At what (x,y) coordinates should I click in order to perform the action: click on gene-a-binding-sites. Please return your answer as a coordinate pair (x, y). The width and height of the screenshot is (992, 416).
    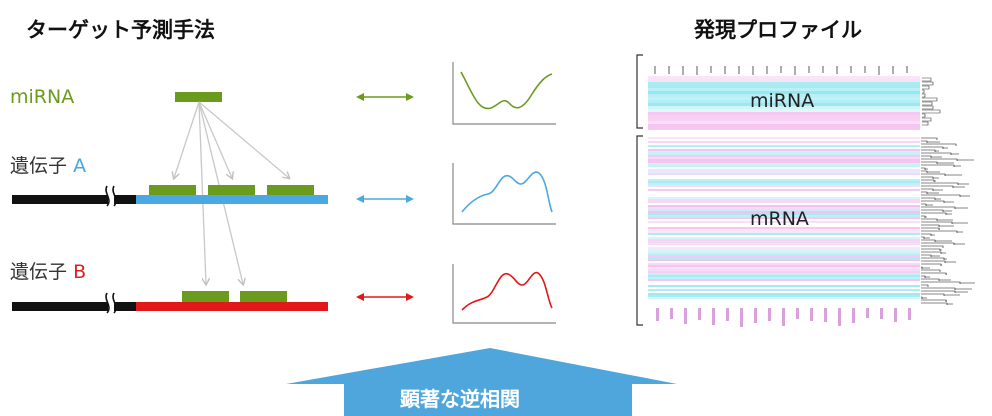
    Looking at the image, I should click on (231, 190).